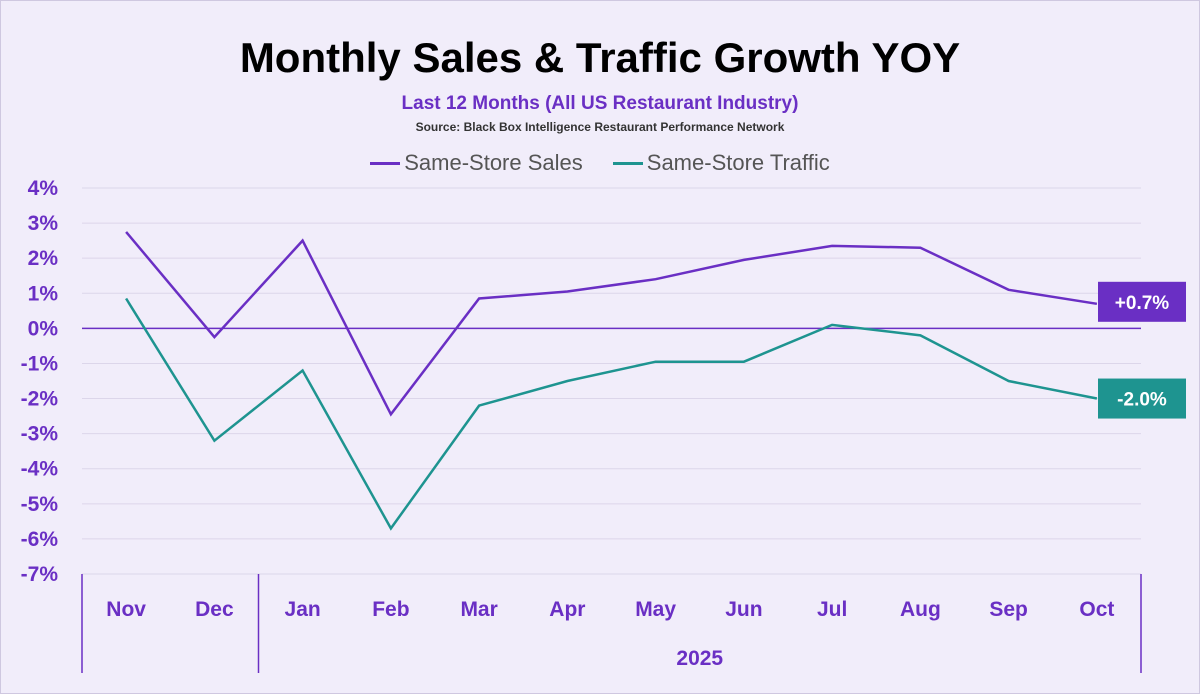 This screenshot has height=694, width=1200. I want to click on legend-item-sales: Same-Store Sales, so click(476, 163).